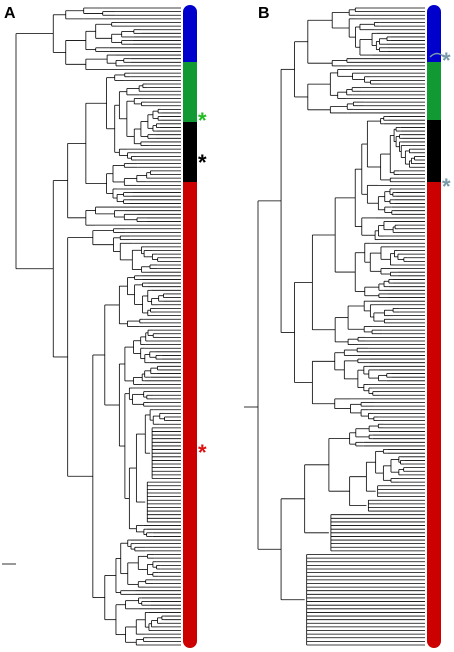  What do you see at coordinates (10, 13) in the screenshot?
I see `panel-label: A` at bounding box center [10, 13].